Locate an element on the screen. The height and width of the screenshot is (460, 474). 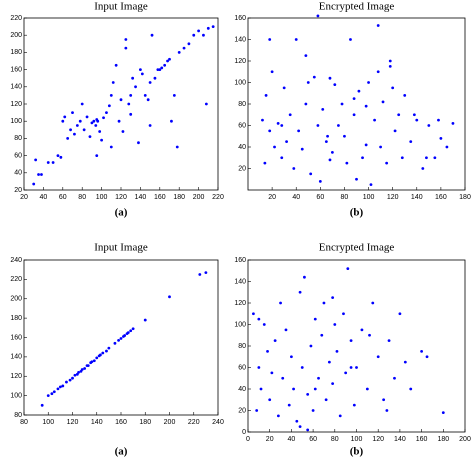
x-tick-label: 40 is located at coordinates (292, 439).